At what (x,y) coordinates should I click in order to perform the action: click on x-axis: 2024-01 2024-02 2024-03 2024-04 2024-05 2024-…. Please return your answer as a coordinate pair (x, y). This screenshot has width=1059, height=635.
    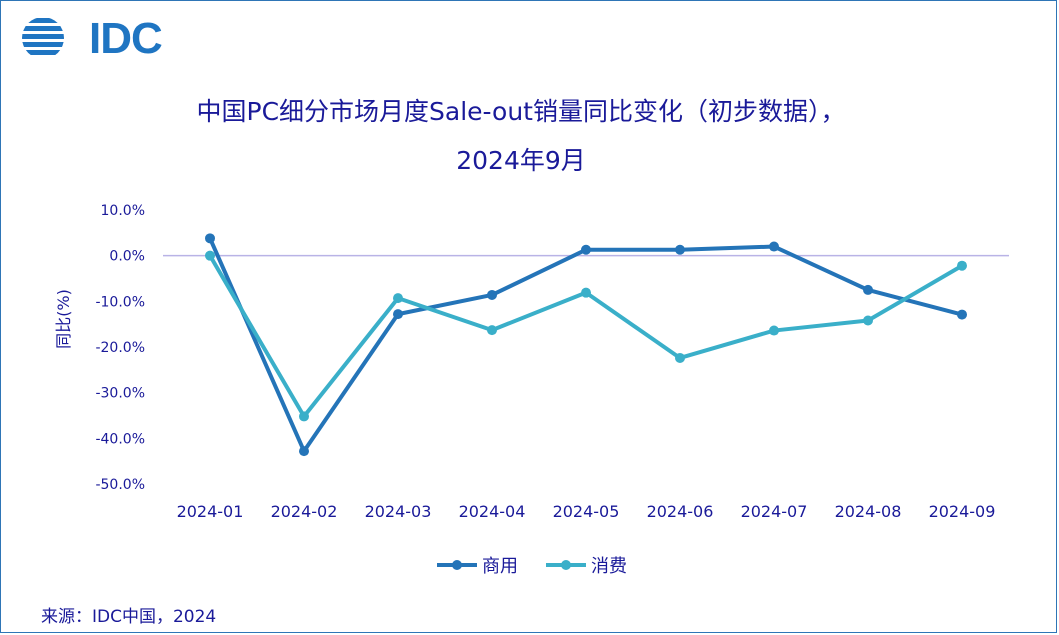
    Looking at the image, I should click on (586, 511).